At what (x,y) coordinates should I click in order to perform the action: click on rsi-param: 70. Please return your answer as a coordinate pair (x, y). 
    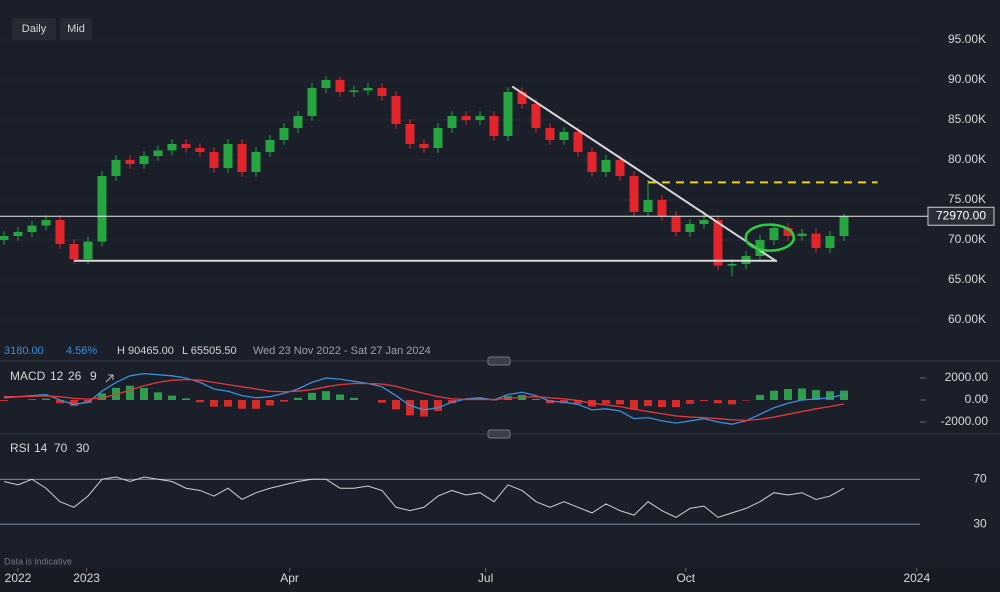
    Looking at the image, I should click on (61, 448).